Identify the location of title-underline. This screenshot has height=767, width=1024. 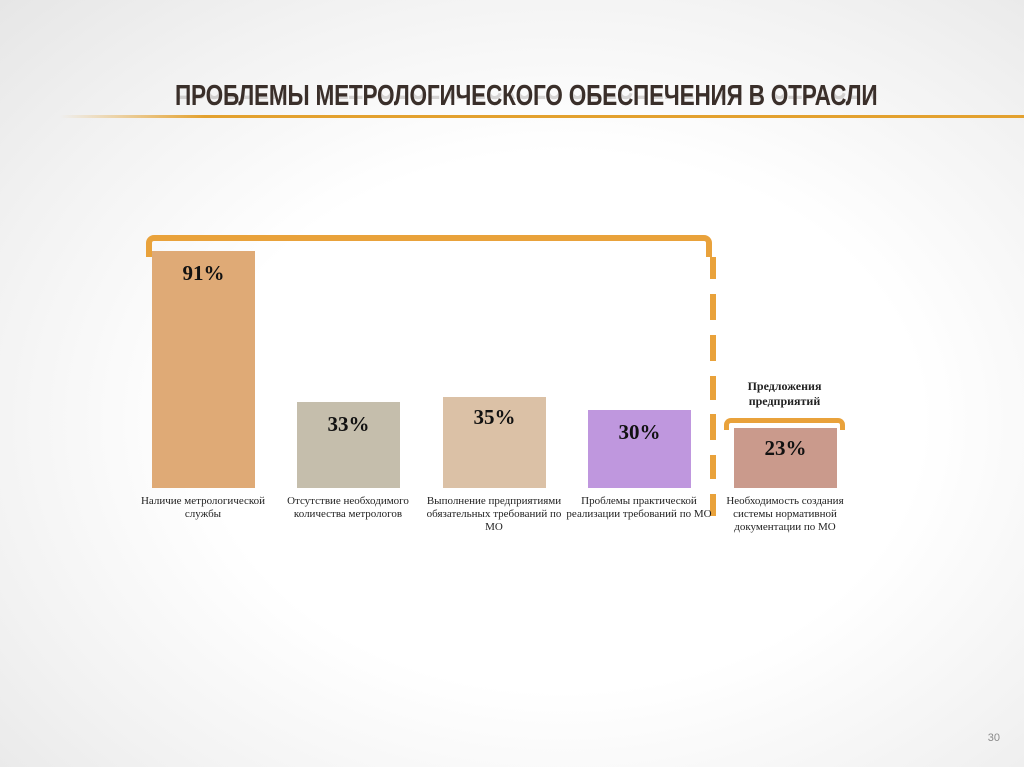
(542, 116).